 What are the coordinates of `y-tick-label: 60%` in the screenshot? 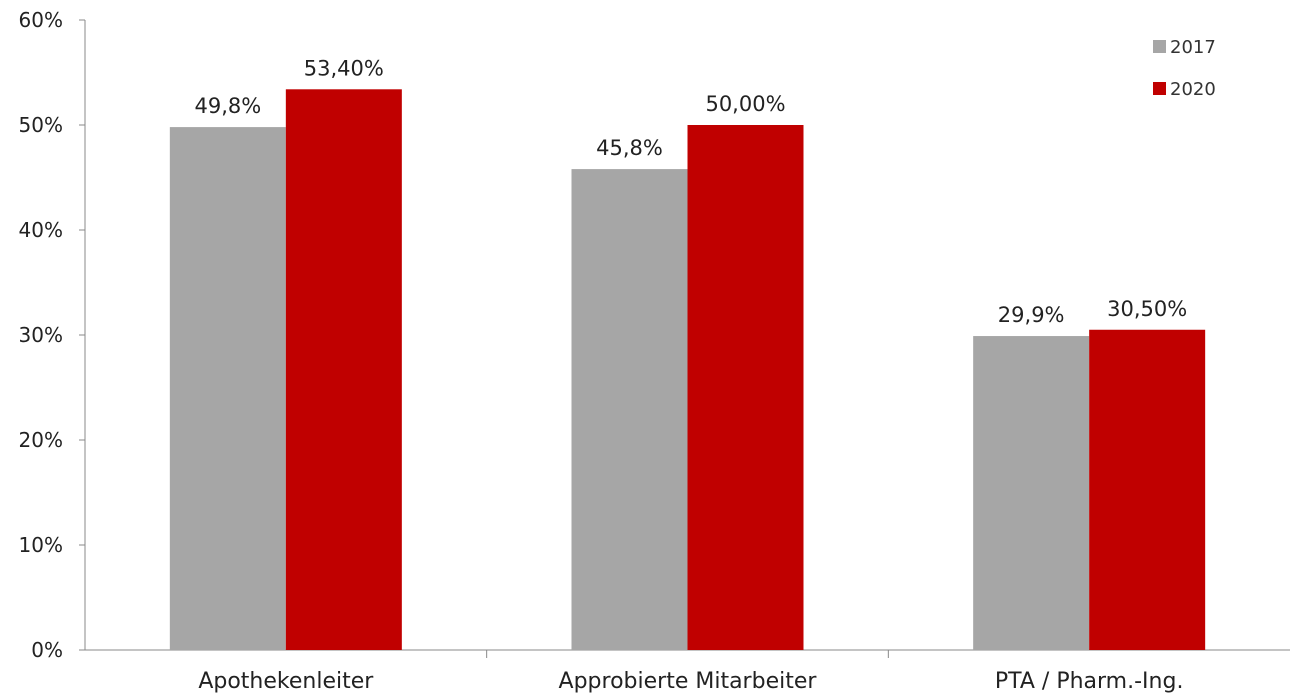 It's located at (41, 20).